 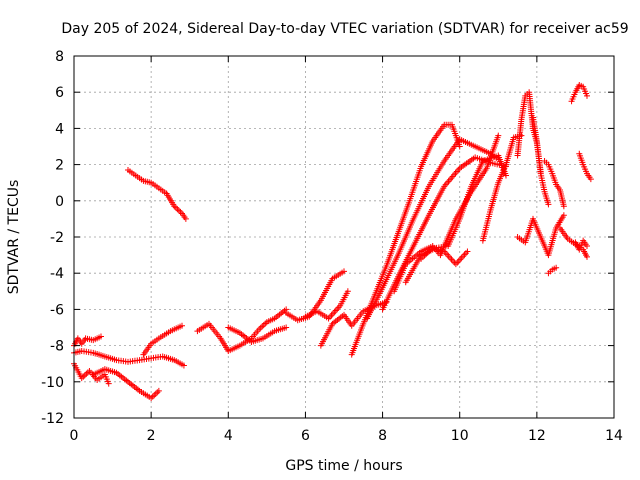 What do you see at coordinates (460, 436) in the screenshot?
I see `x-tick-label: 10` at bounding box center [460, 436].